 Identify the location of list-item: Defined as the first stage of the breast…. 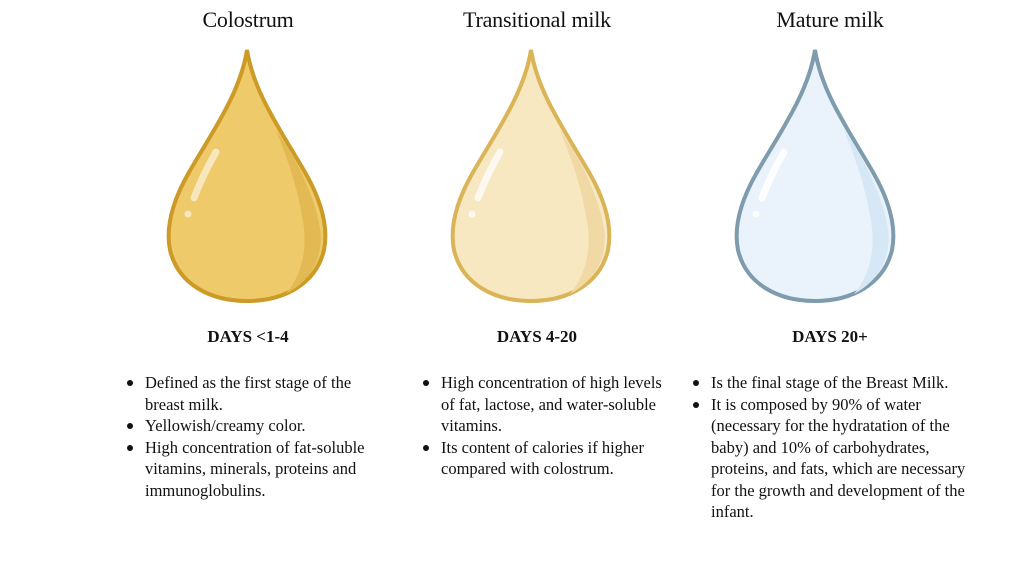
(251, 393).